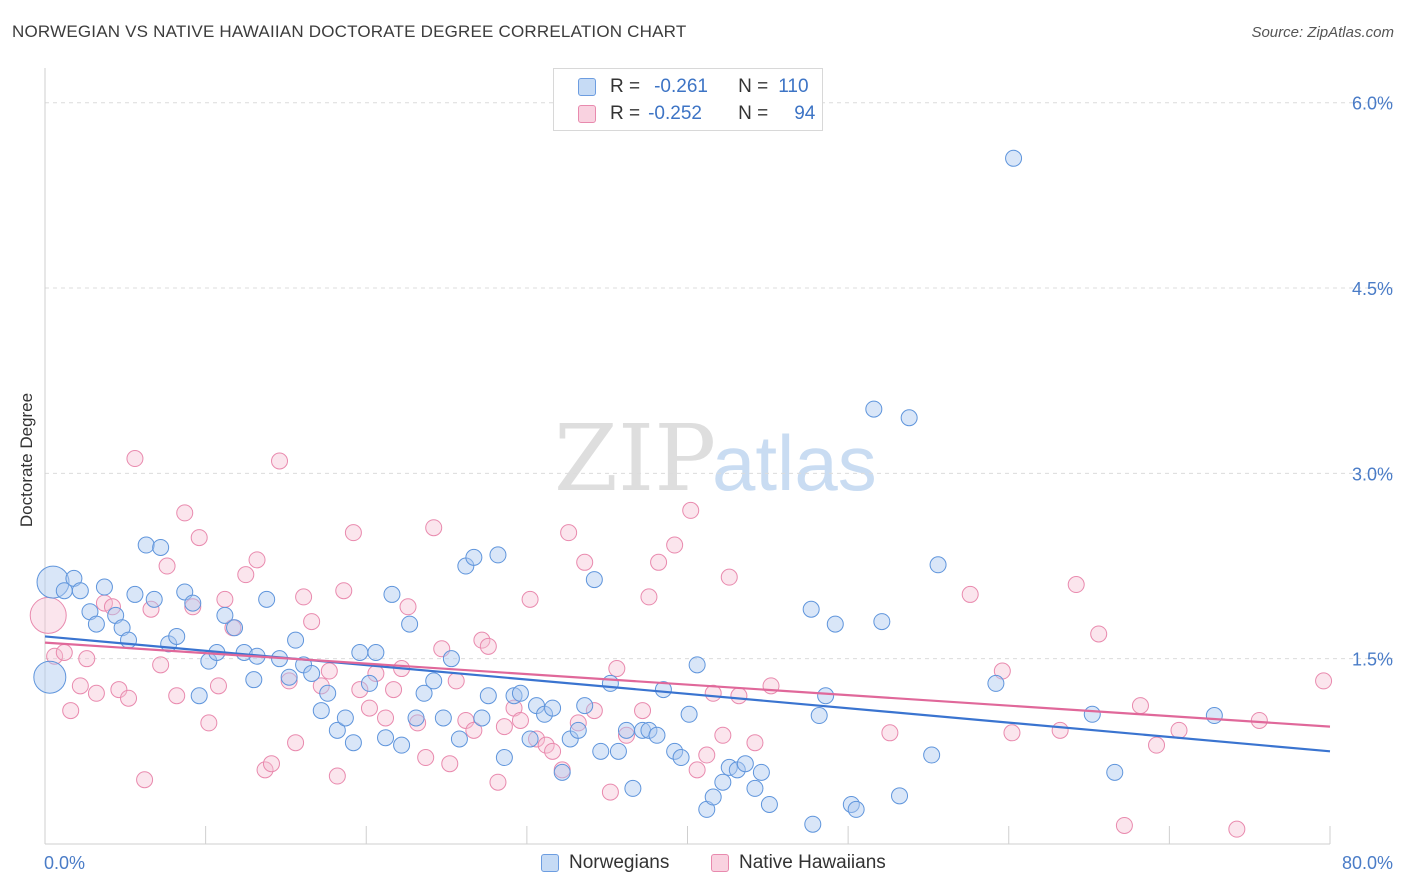 The height and width of the screenshot is (892, 1406). What do you see at coordinates (587, 87) in the screenshot?
I see `legend-swatch-blue` at bounding box center [587, 87].